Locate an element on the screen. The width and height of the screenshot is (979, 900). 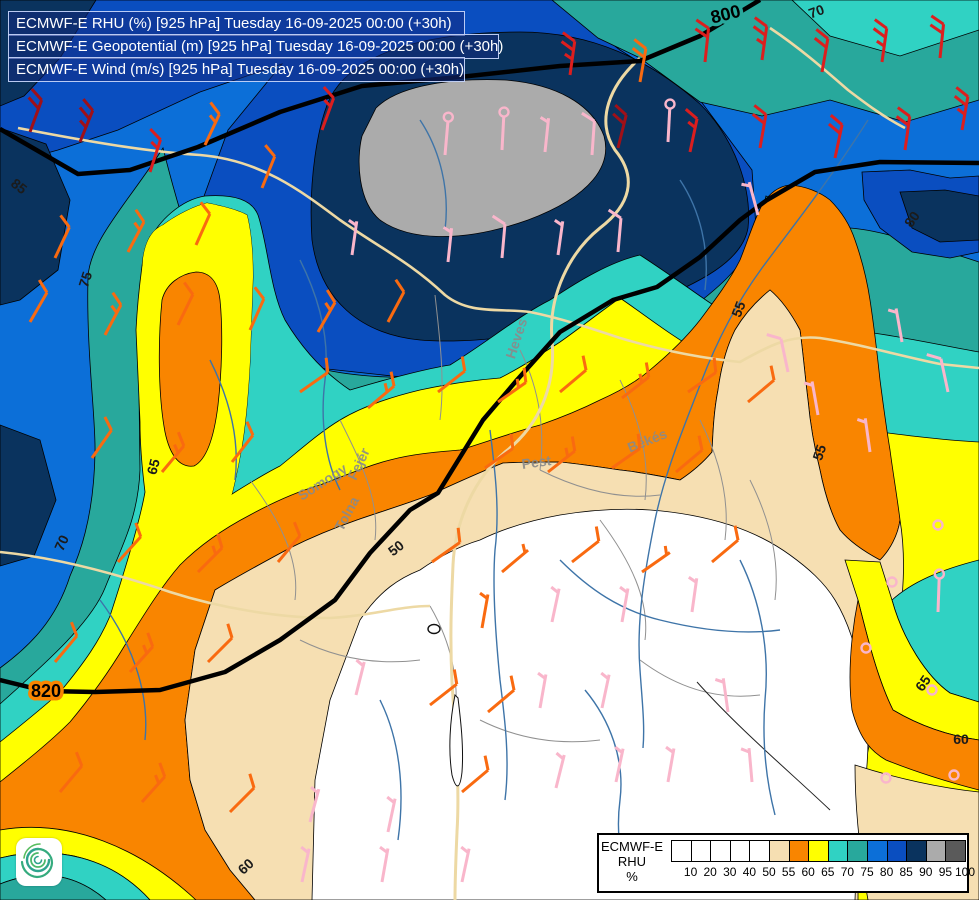
legend-tick-value: 70 is located at coordinates (847, 872).